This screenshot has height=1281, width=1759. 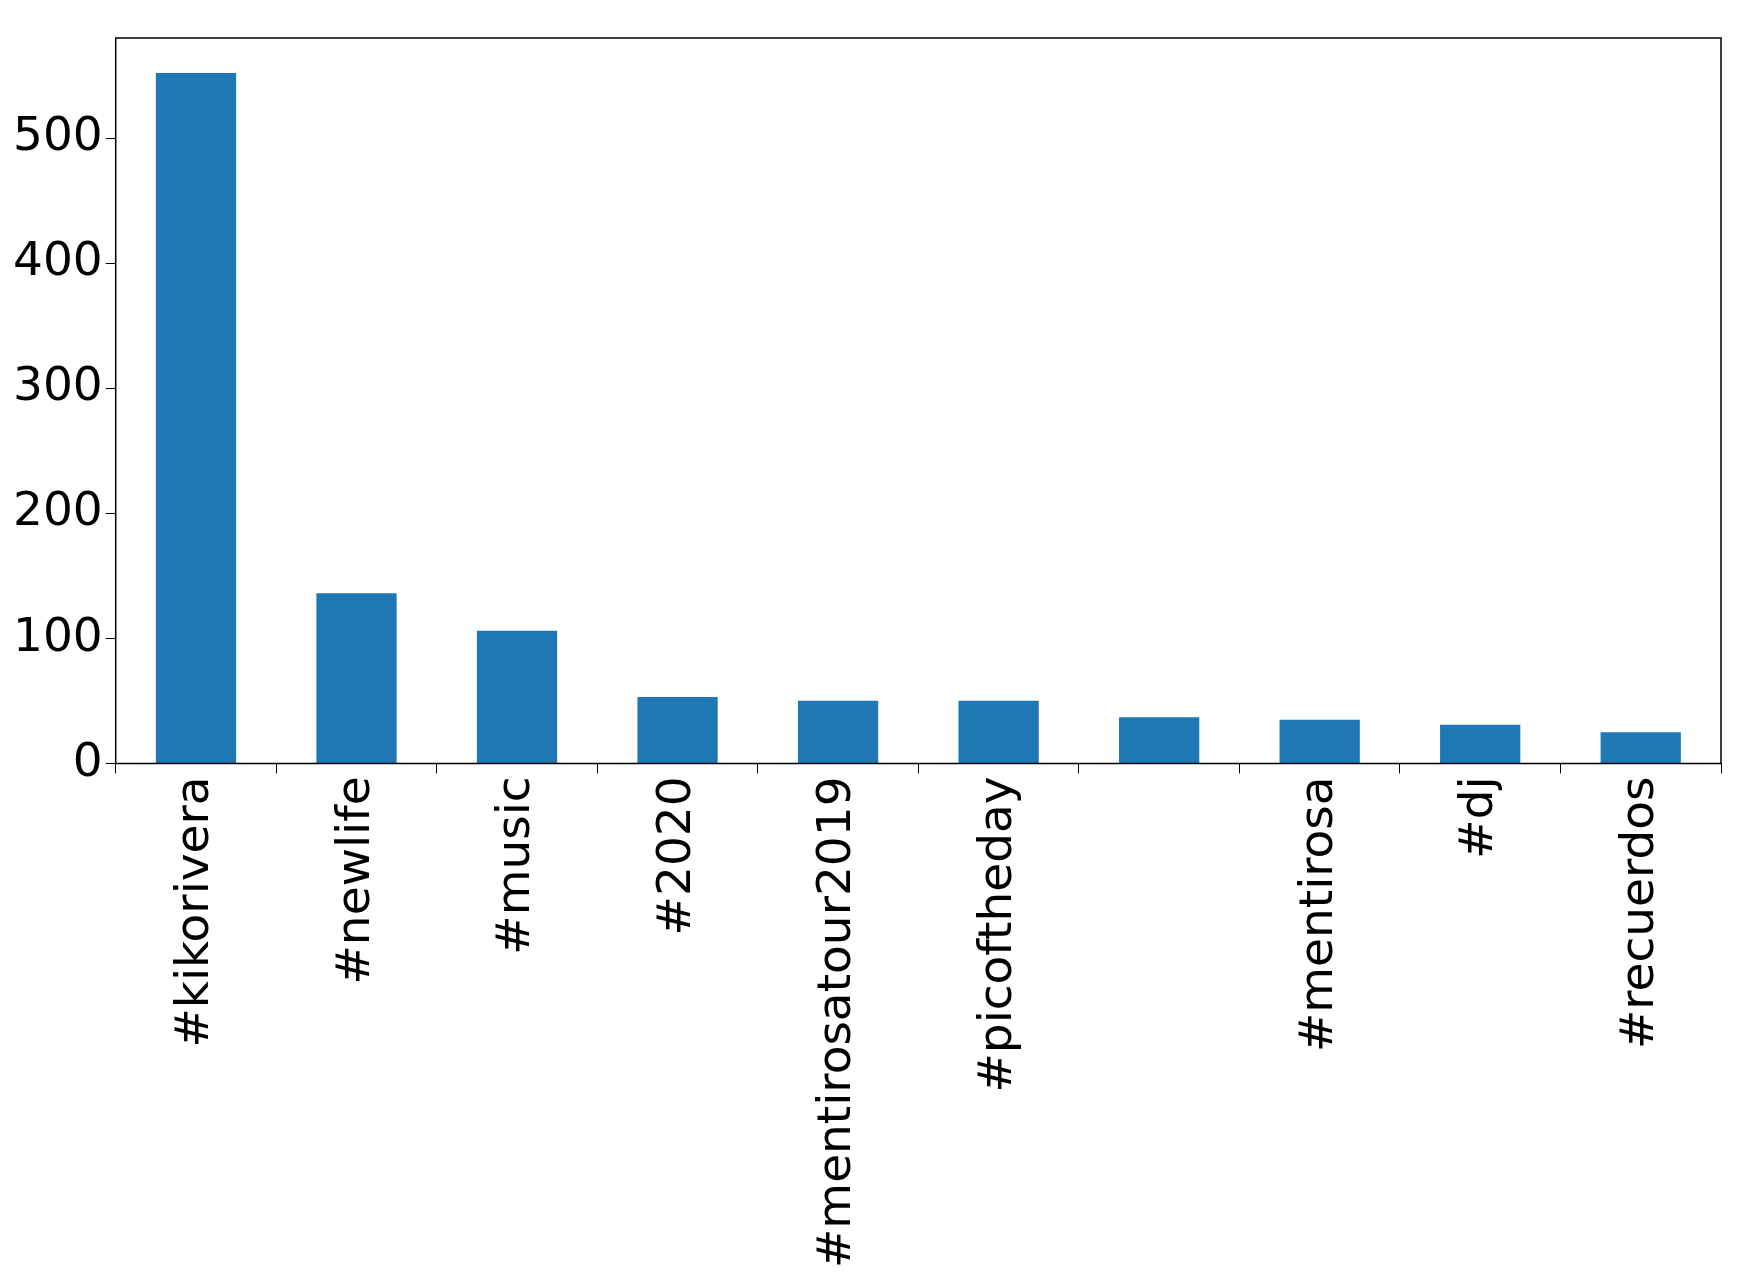 What do you see at coordinates (673, 856) in the screenshot?
I see `x-tick-label: #2020` at bounding box center [673, 856].